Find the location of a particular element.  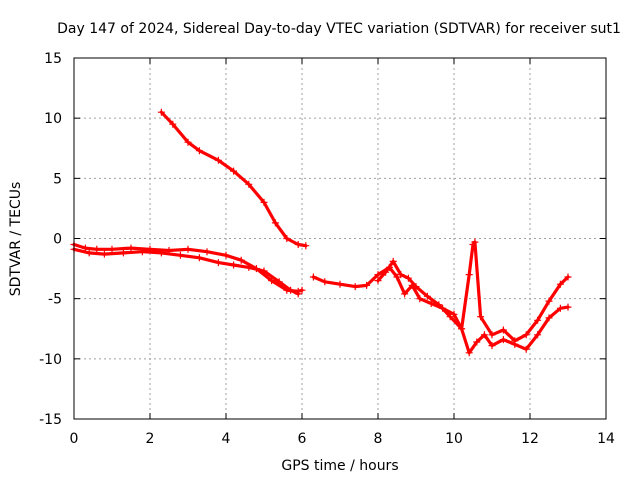

series-track-high is located at coordinates (233, 179).